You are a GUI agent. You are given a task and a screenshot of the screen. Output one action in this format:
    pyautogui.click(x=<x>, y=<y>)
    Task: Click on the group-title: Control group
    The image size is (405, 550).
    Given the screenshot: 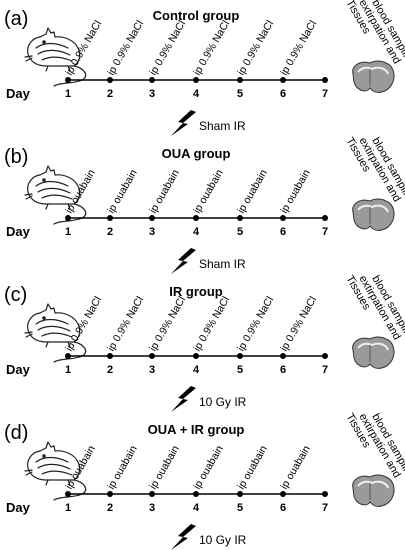 What is the action you would take?
    pyautogui.click(x=196, y=15)
    